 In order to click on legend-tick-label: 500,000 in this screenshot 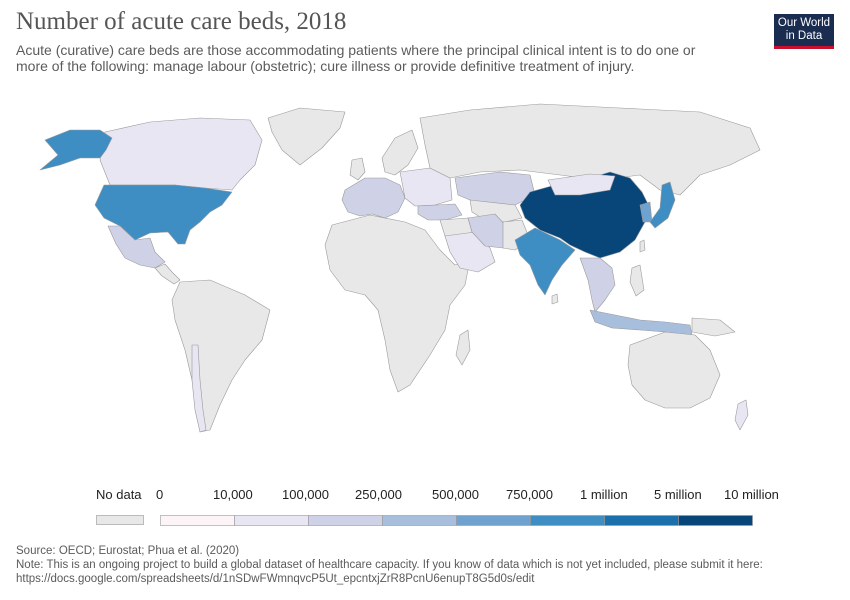, I will do `click(455, 494)`.